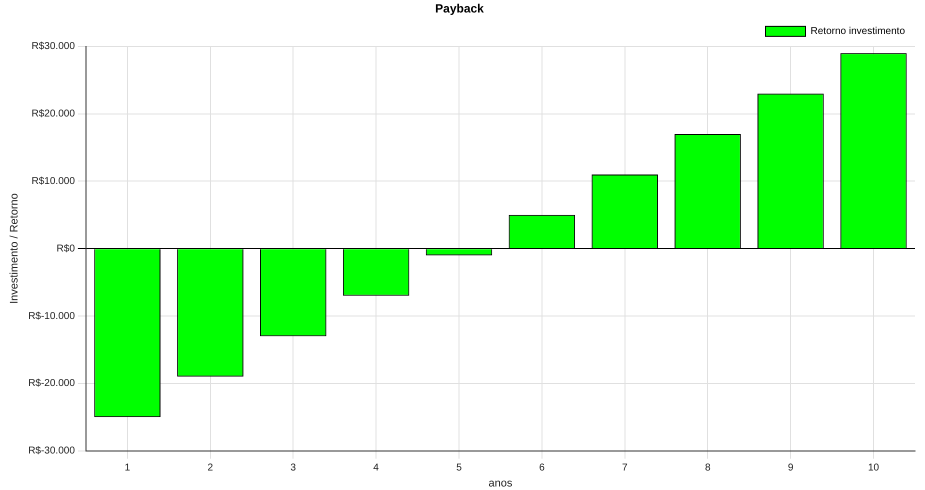 The width and height of the screenshot is (925, 490). Describe the element at coordinates (66, 248) in the screenshot. I see `y-tick-label: R$0` at that location.